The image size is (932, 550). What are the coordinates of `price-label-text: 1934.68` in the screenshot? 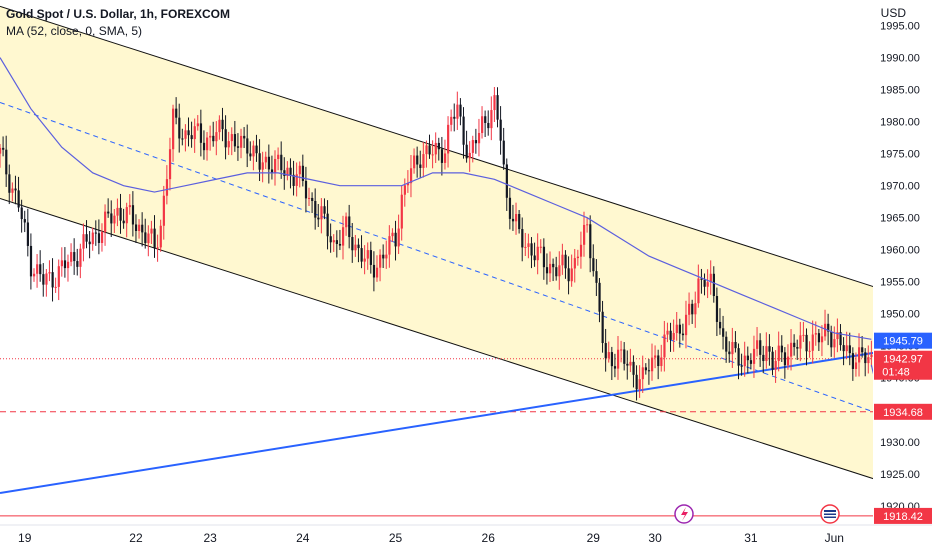 It's located at (903, 413).